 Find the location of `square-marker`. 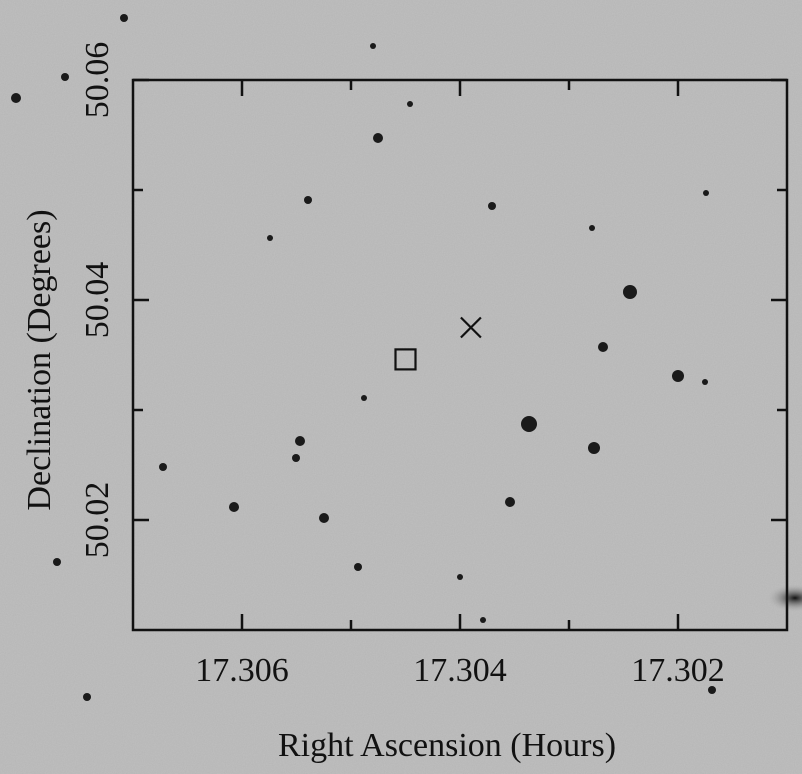

square-marker is located at coordinates (405, 359).